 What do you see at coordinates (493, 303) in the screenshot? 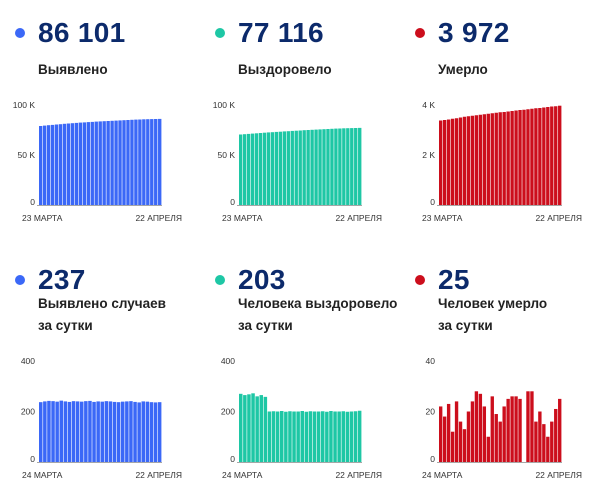
I see `stat-label-line: Человек умерло` at bounding box center [493, 303].